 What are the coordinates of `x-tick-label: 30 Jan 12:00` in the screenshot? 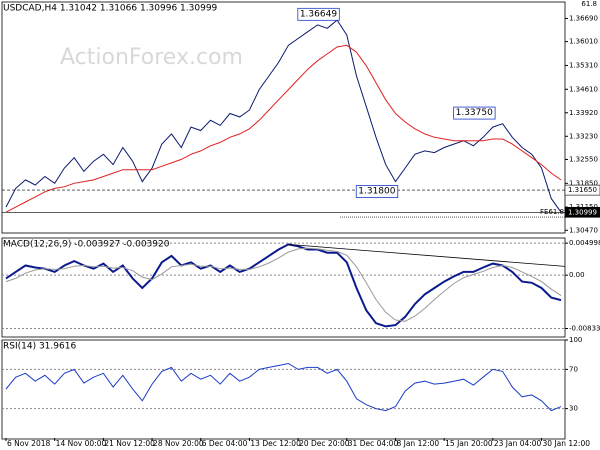 It's located at (567, 443).